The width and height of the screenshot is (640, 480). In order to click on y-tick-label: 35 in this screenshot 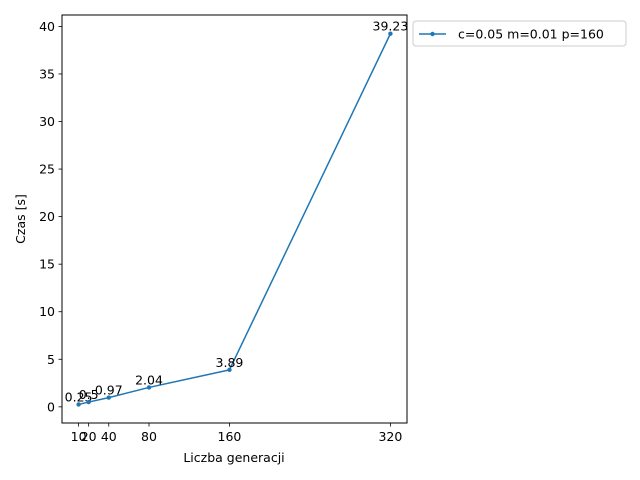, I will do `click(47, 73)`.